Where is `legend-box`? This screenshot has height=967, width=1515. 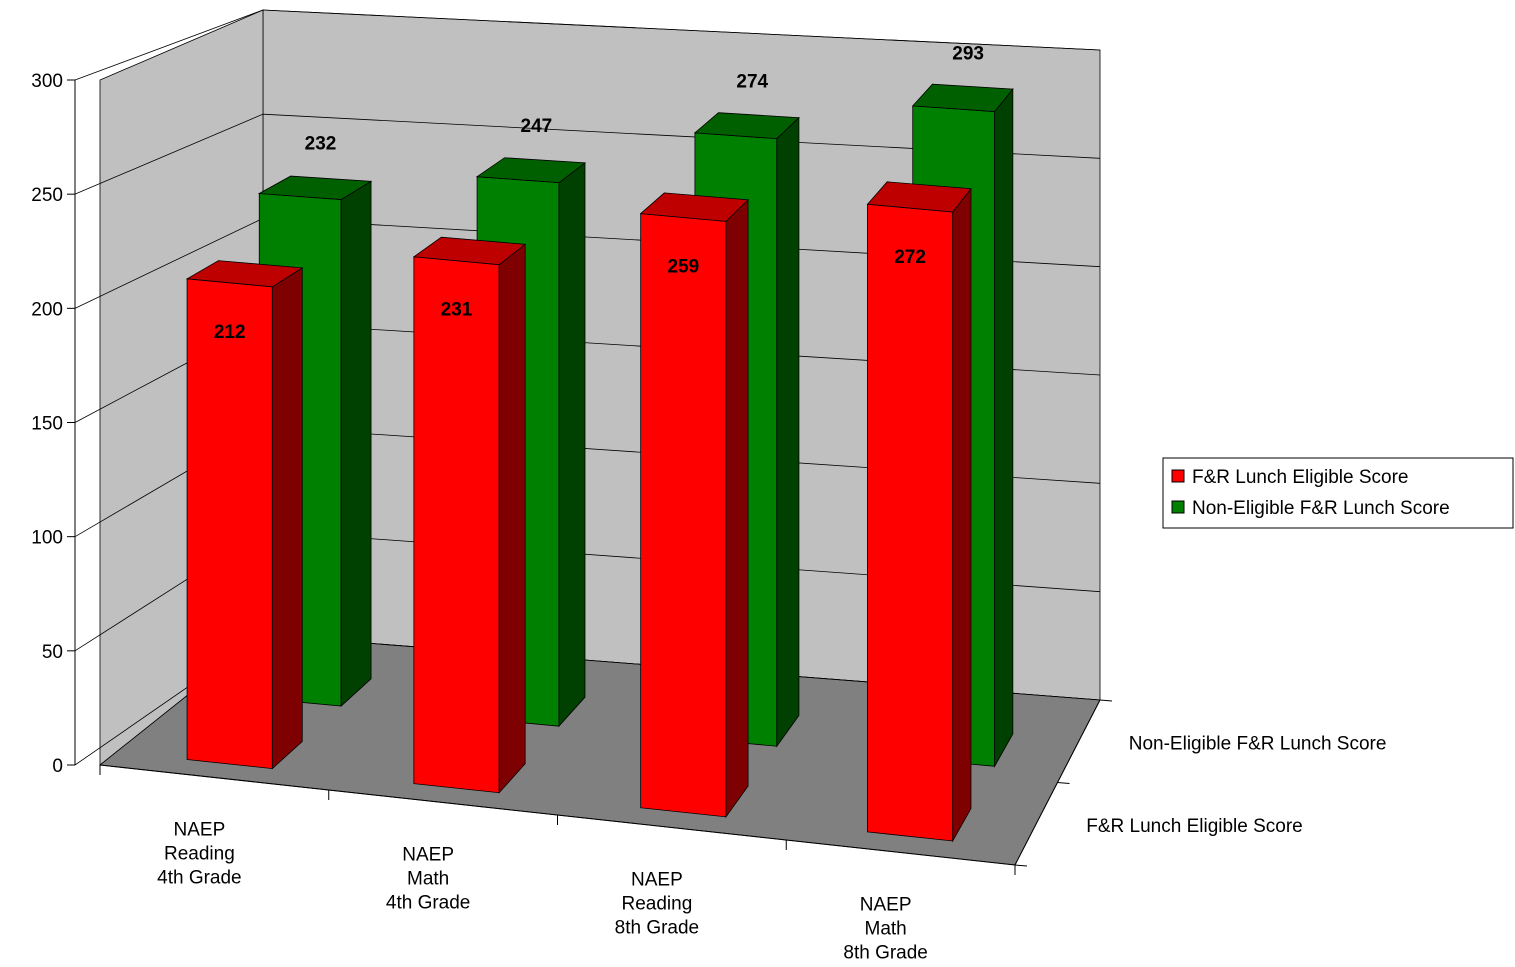 legend-box is located at coordinates (1338, 493).